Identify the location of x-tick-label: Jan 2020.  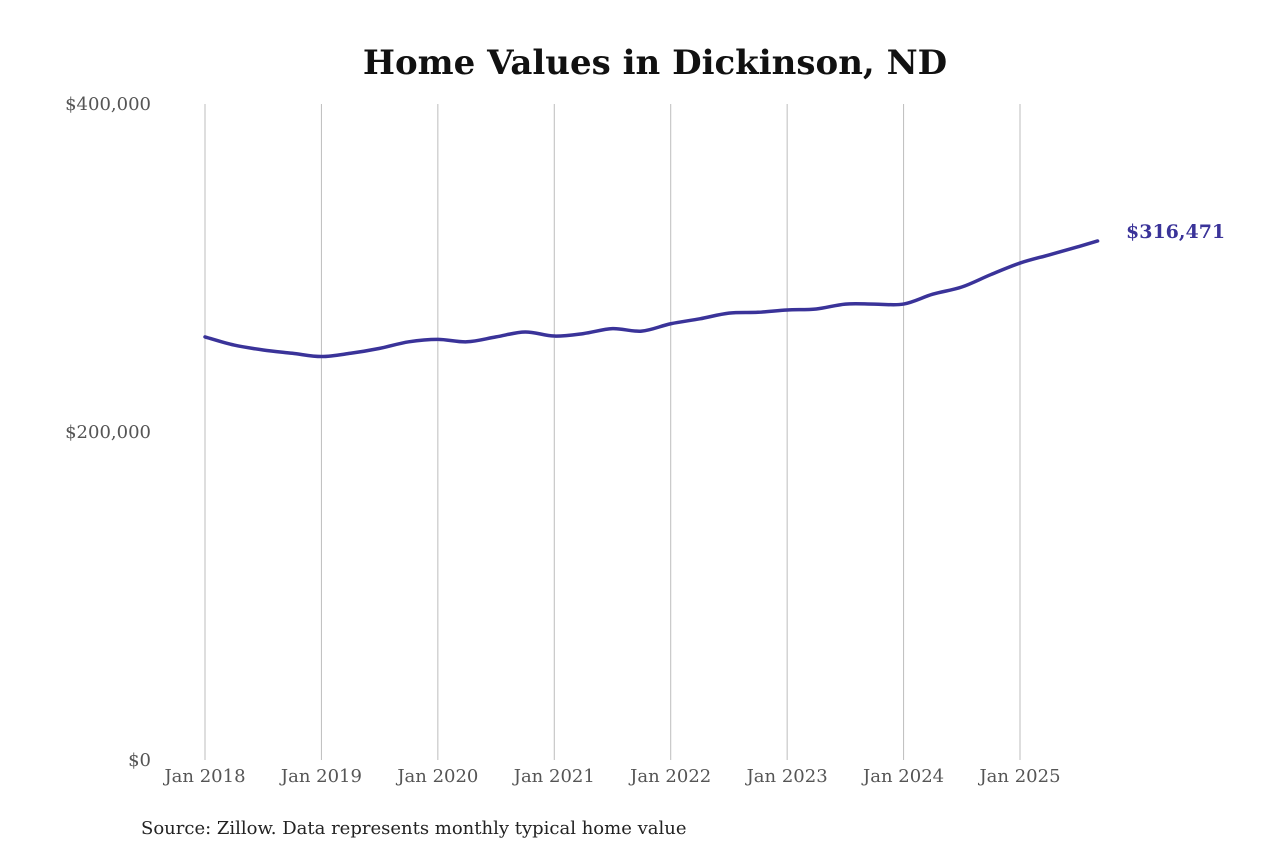
(436, 776).